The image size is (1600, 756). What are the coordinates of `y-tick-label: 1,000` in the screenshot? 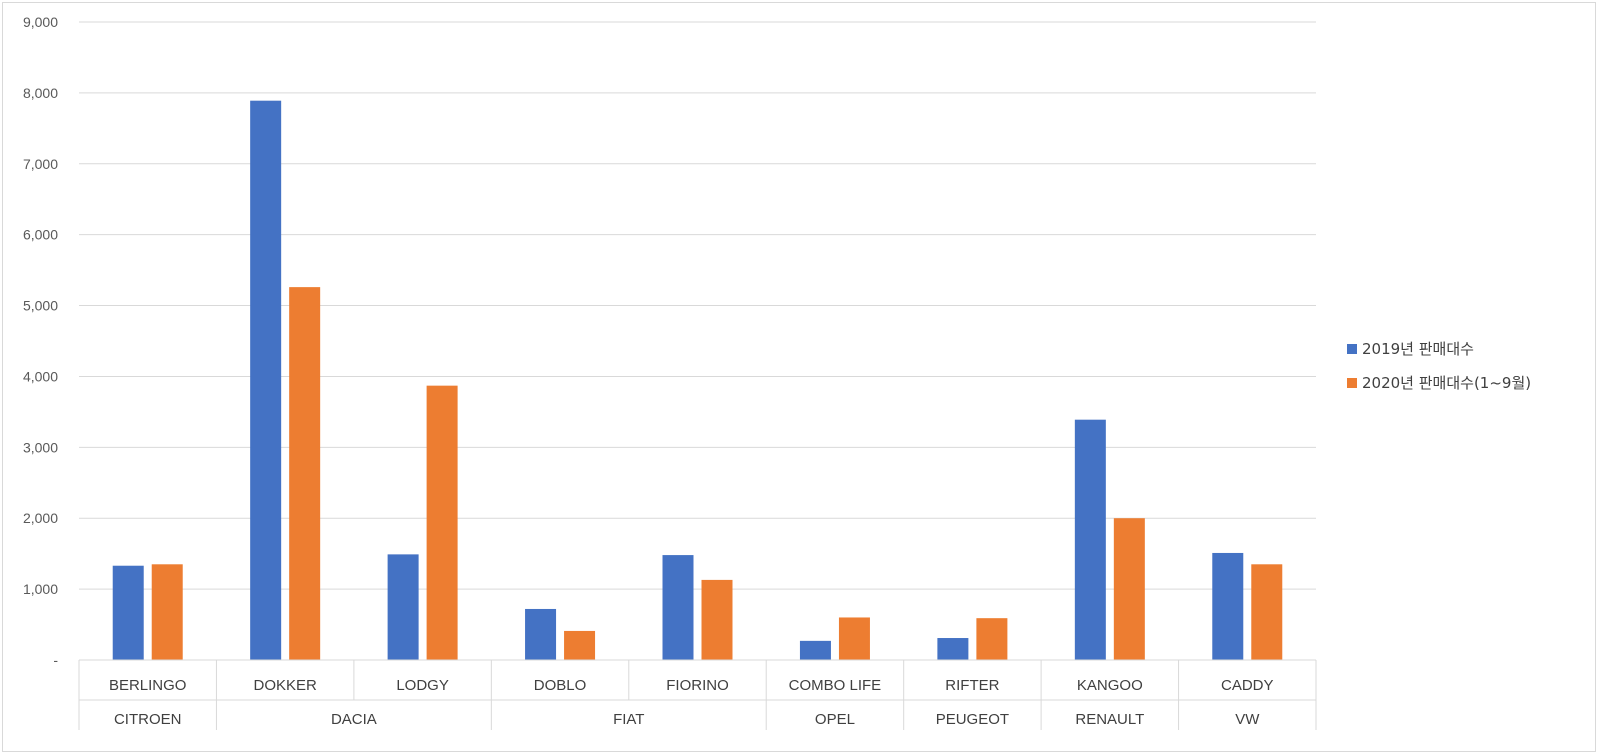 It's located at (40, 589).